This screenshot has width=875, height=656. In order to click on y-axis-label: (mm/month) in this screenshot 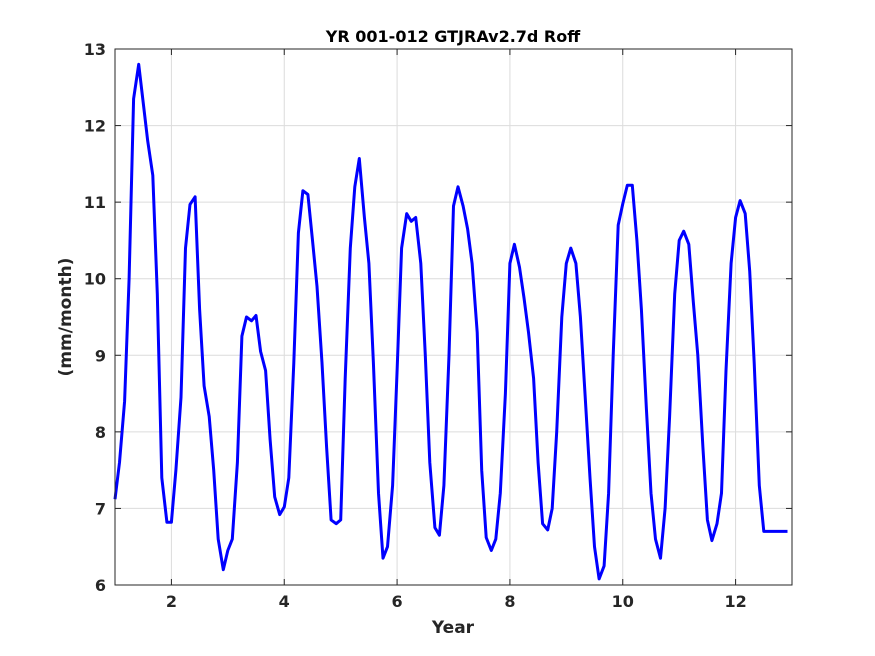, I will do `click(66, 317)`.